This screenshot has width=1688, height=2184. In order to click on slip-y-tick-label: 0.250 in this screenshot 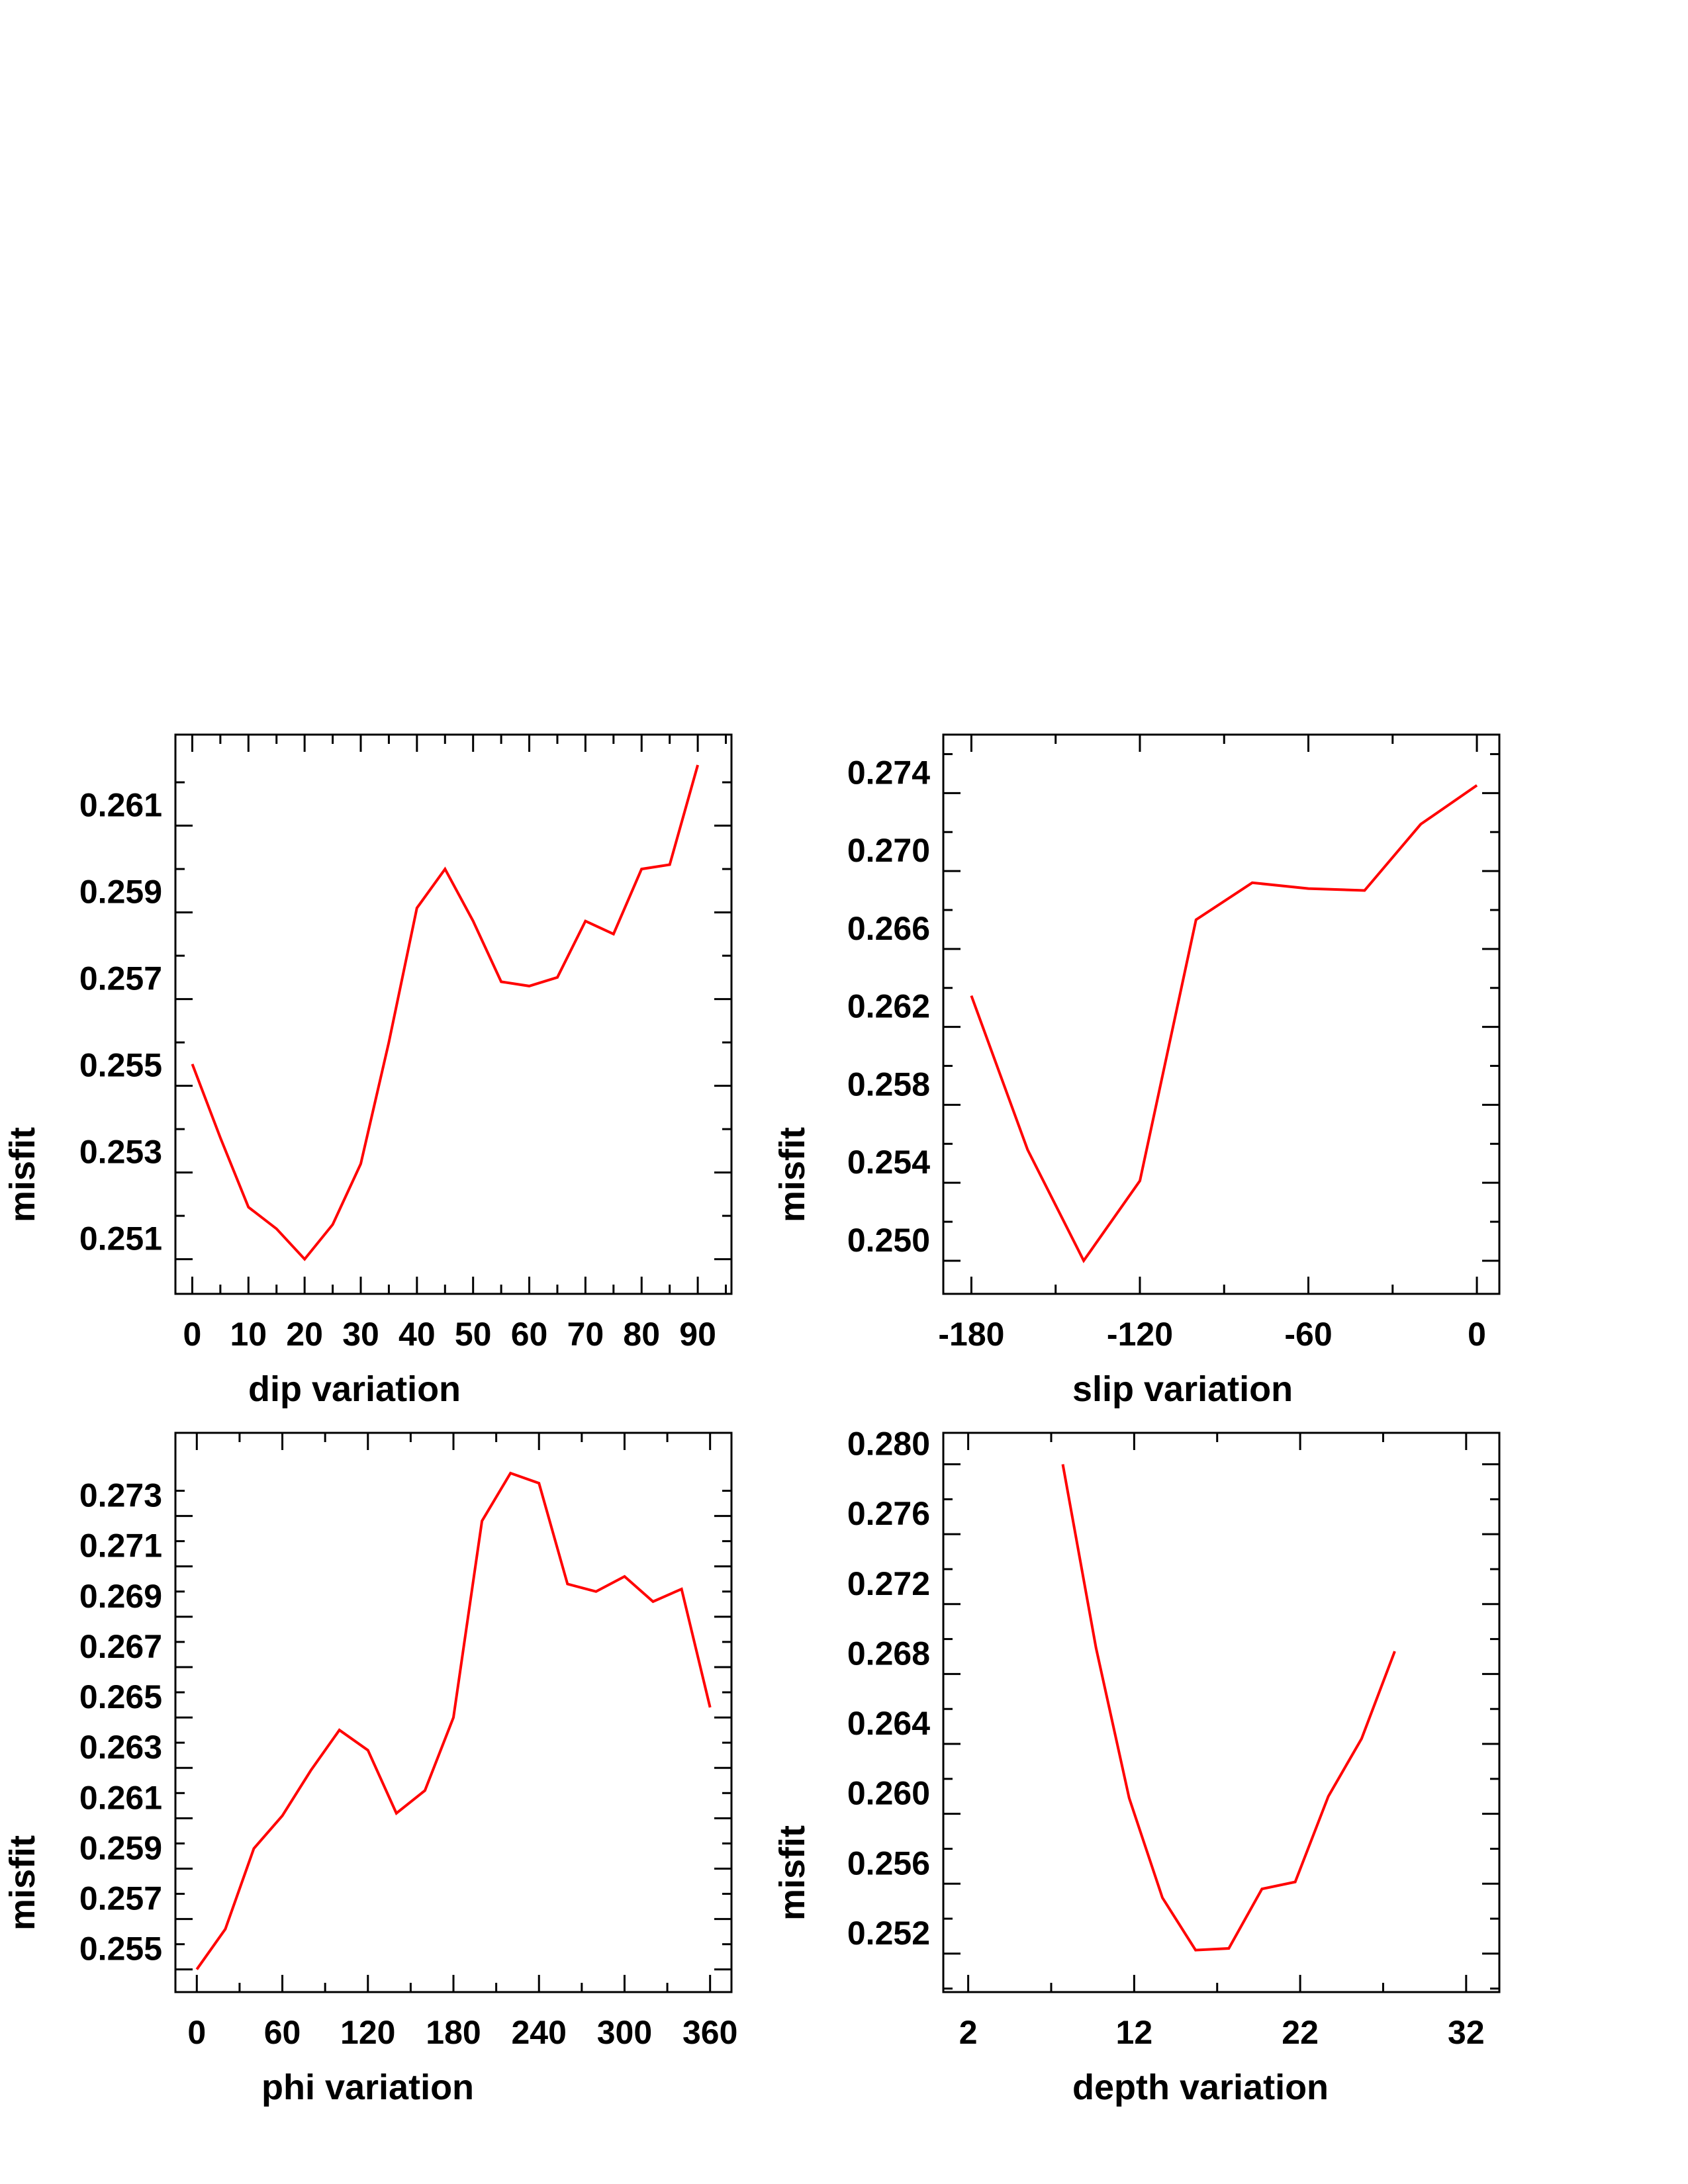, I will do `click(888, 1240)`.